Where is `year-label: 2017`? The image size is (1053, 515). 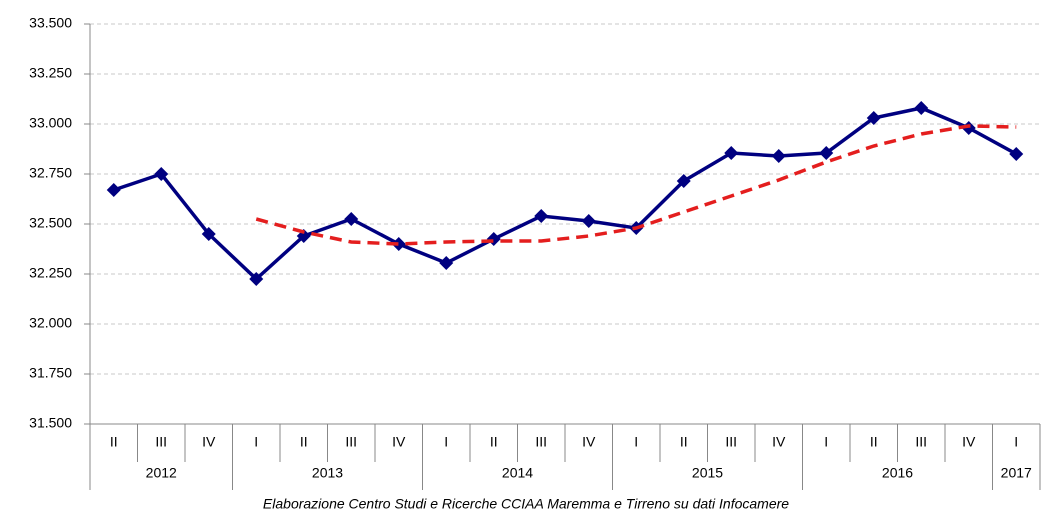
year-label: 2017 is located at coordinates (1016, 473).